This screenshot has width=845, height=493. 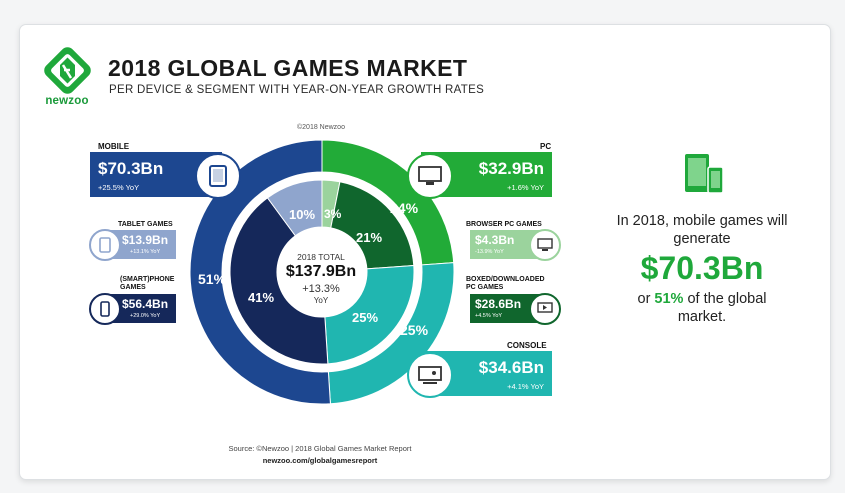 What do you see at coordinates (321, 127) in the screenshot?
I see `copyright-text: ©2018 Newzoo` at bounding box center [321, 127].